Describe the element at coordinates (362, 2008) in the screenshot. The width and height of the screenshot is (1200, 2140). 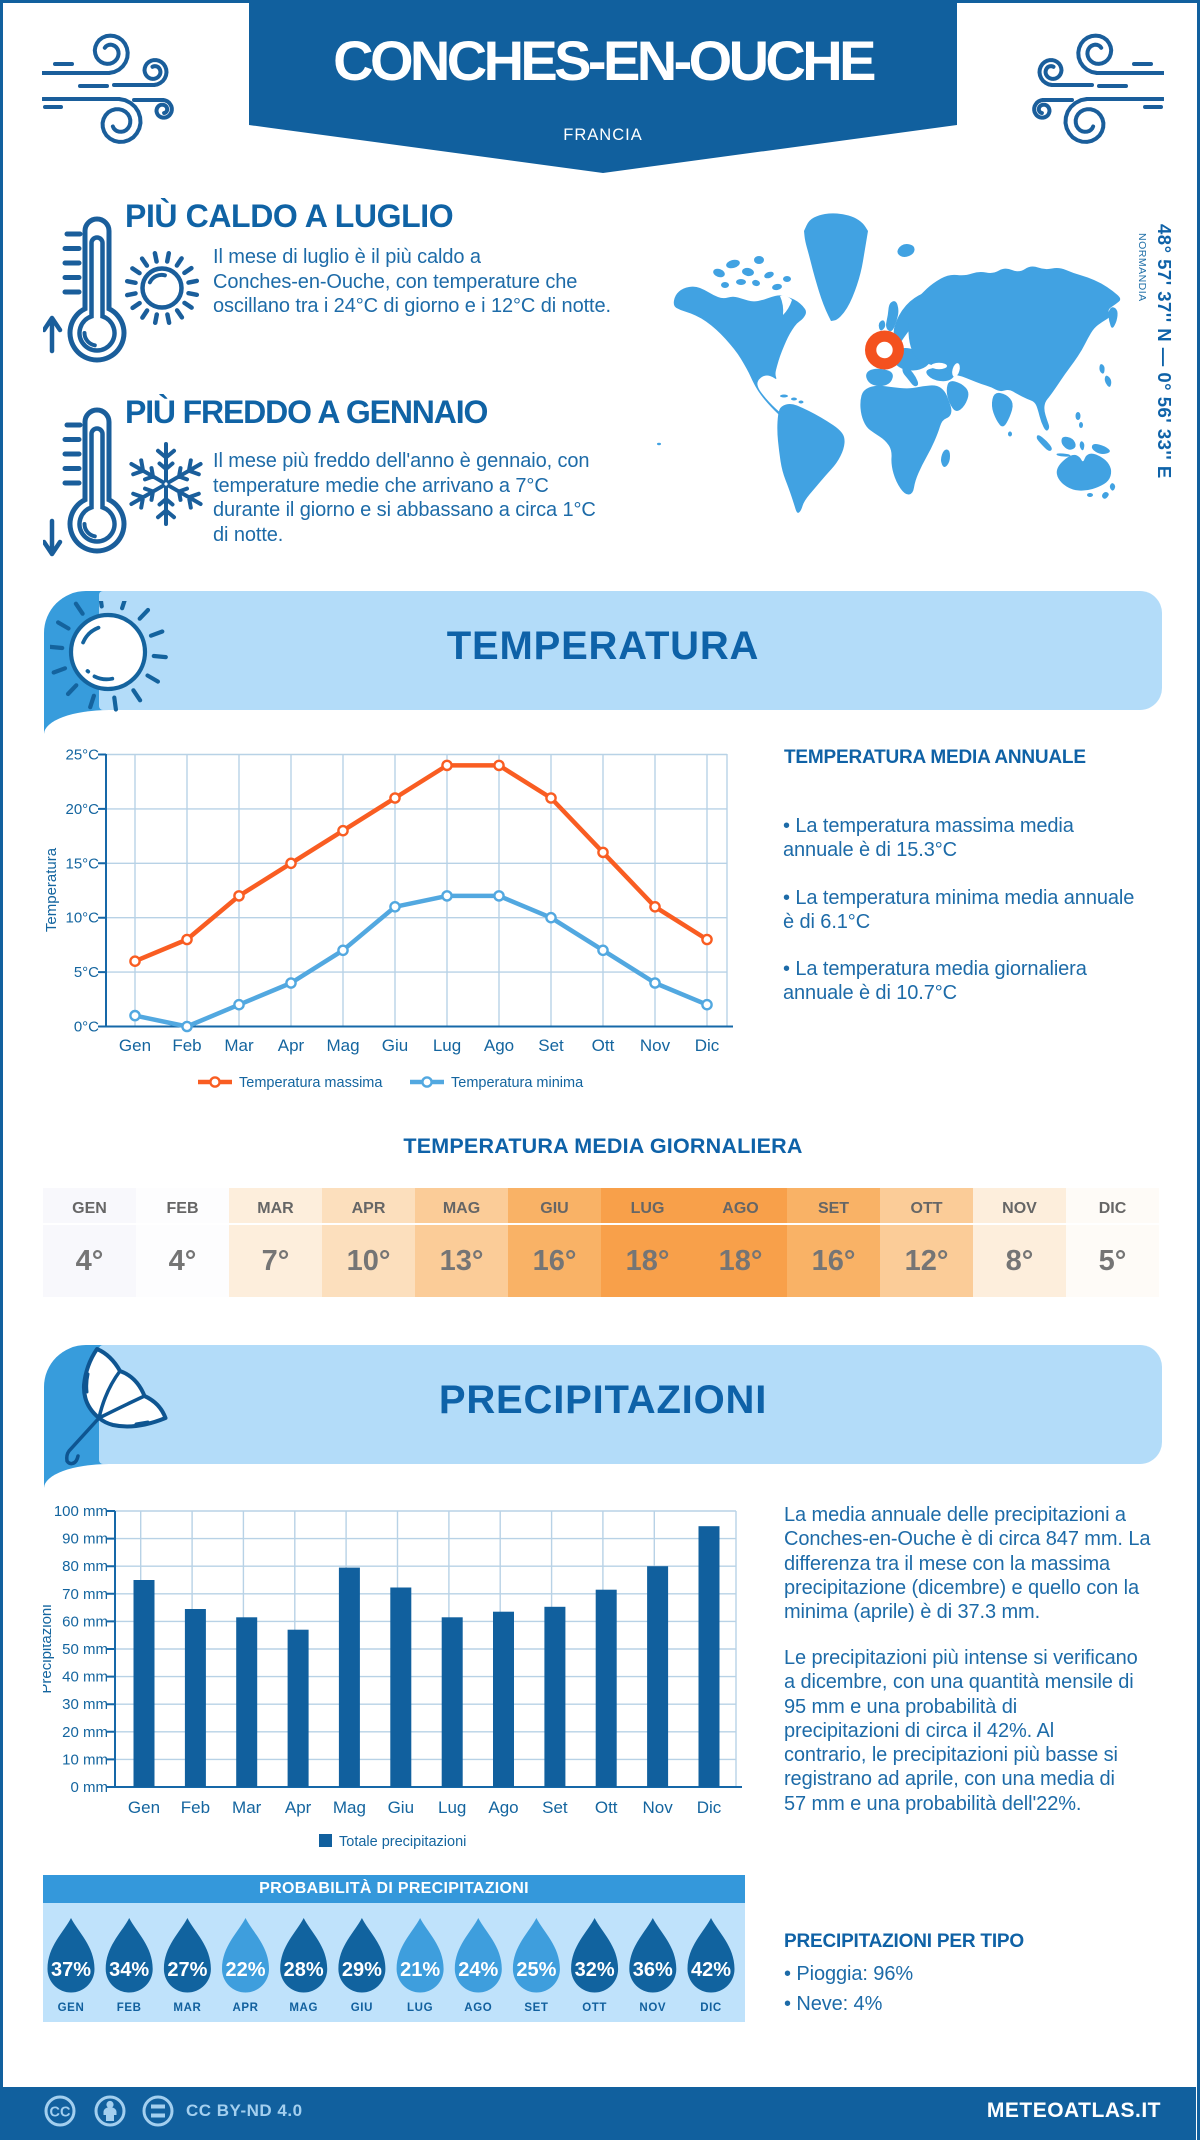
I see `svg-text: GIU` at that location.